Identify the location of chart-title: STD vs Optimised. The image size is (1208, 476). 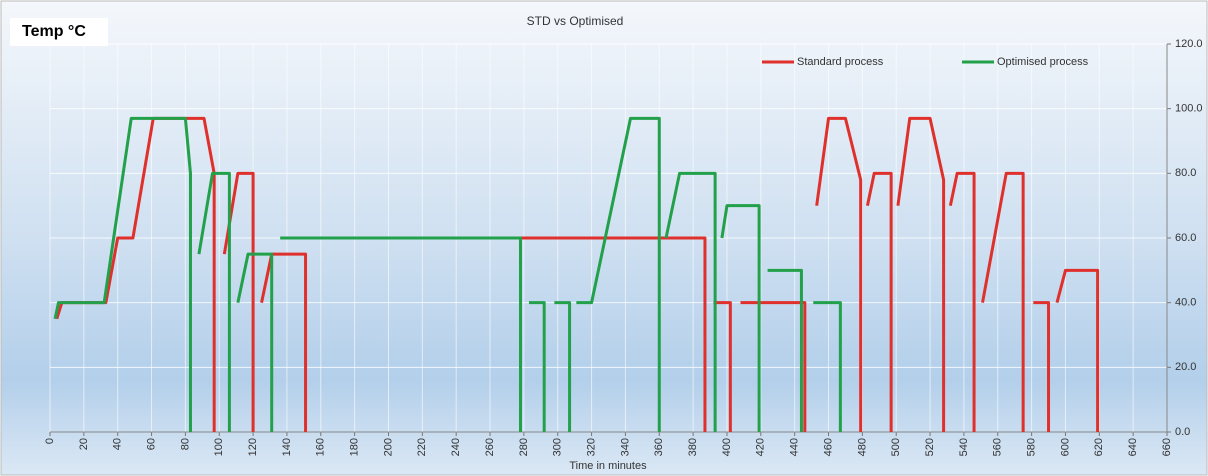
(575, 21).